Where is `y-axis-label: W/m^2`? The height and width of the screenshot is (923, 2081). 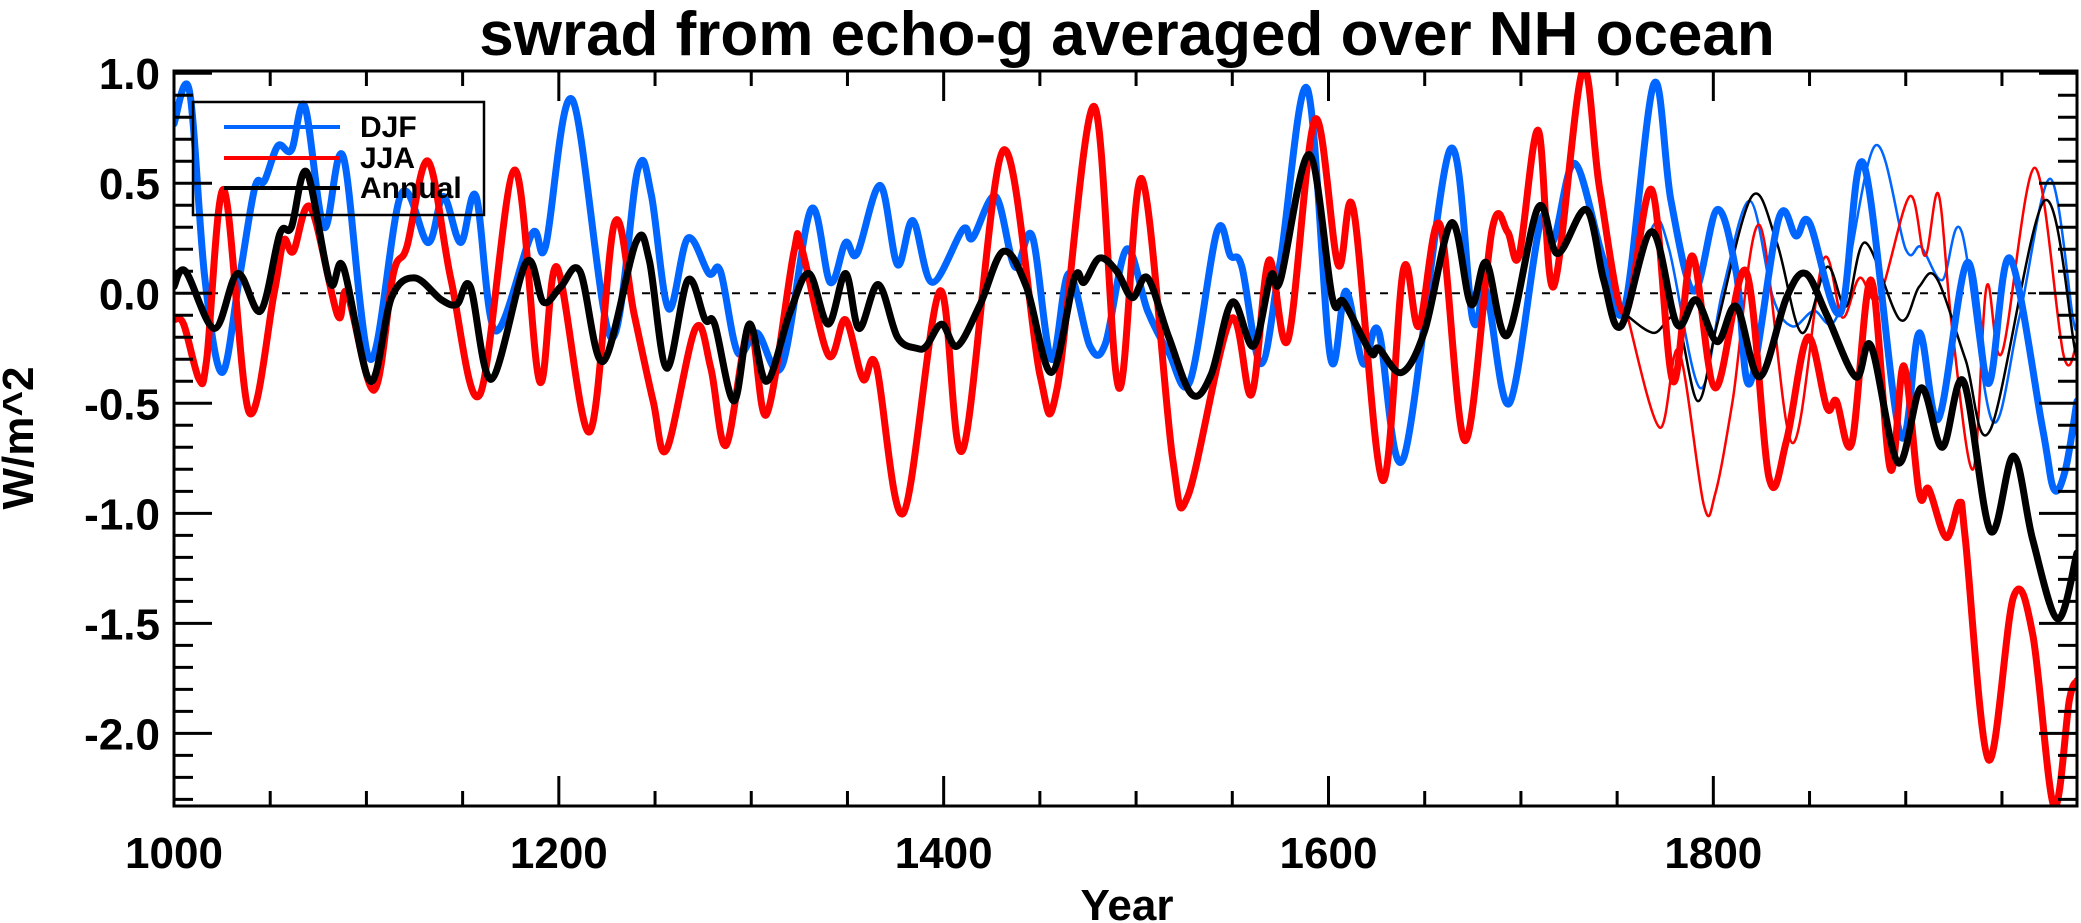 y-axis-label: W/m^2 is located at coordinates (21, 437).